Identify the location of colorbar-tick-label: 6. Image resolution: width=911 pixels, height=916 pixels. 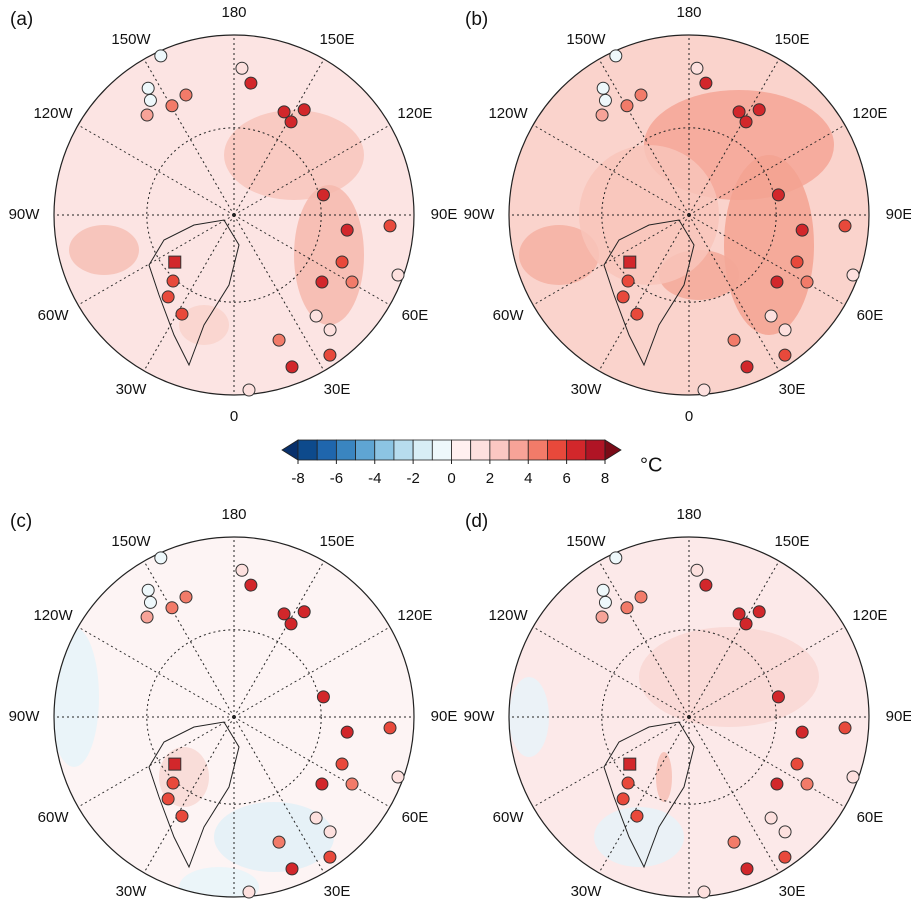
(566, 478).